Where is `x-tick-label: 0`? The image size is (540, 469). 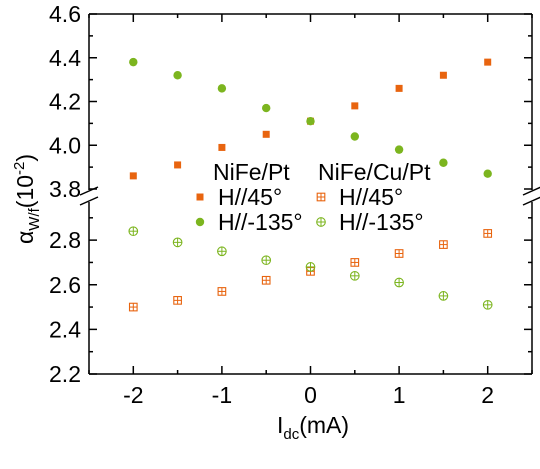 x-tick-label: 0 is located at coordinates (310, 395).